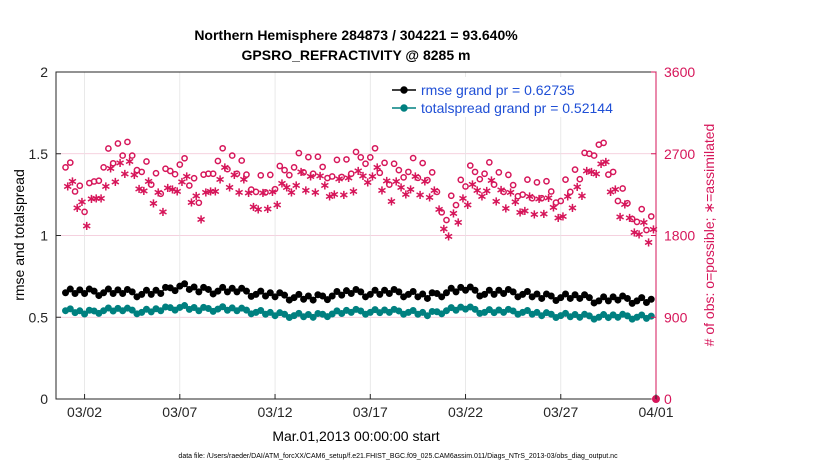  What do you see at coordinates (358, 301) in the screenshot?
I see `line-layer` at bounding box center [358, 301].